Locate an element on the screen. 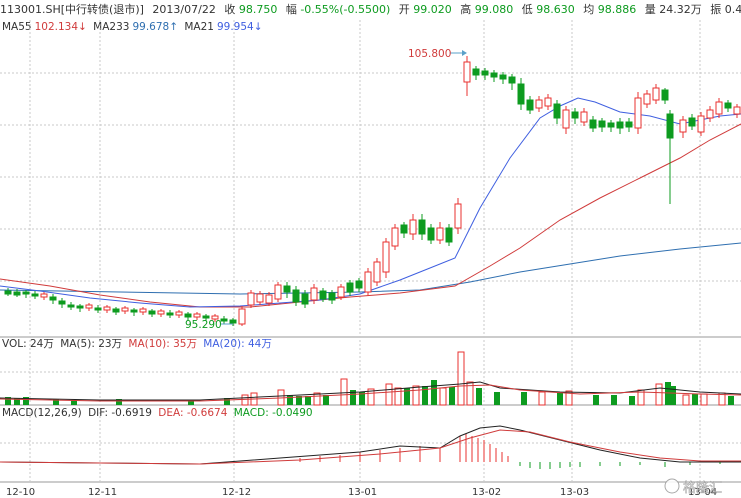  x-tick-label: 12-10 is located at coordinates (20, 492).